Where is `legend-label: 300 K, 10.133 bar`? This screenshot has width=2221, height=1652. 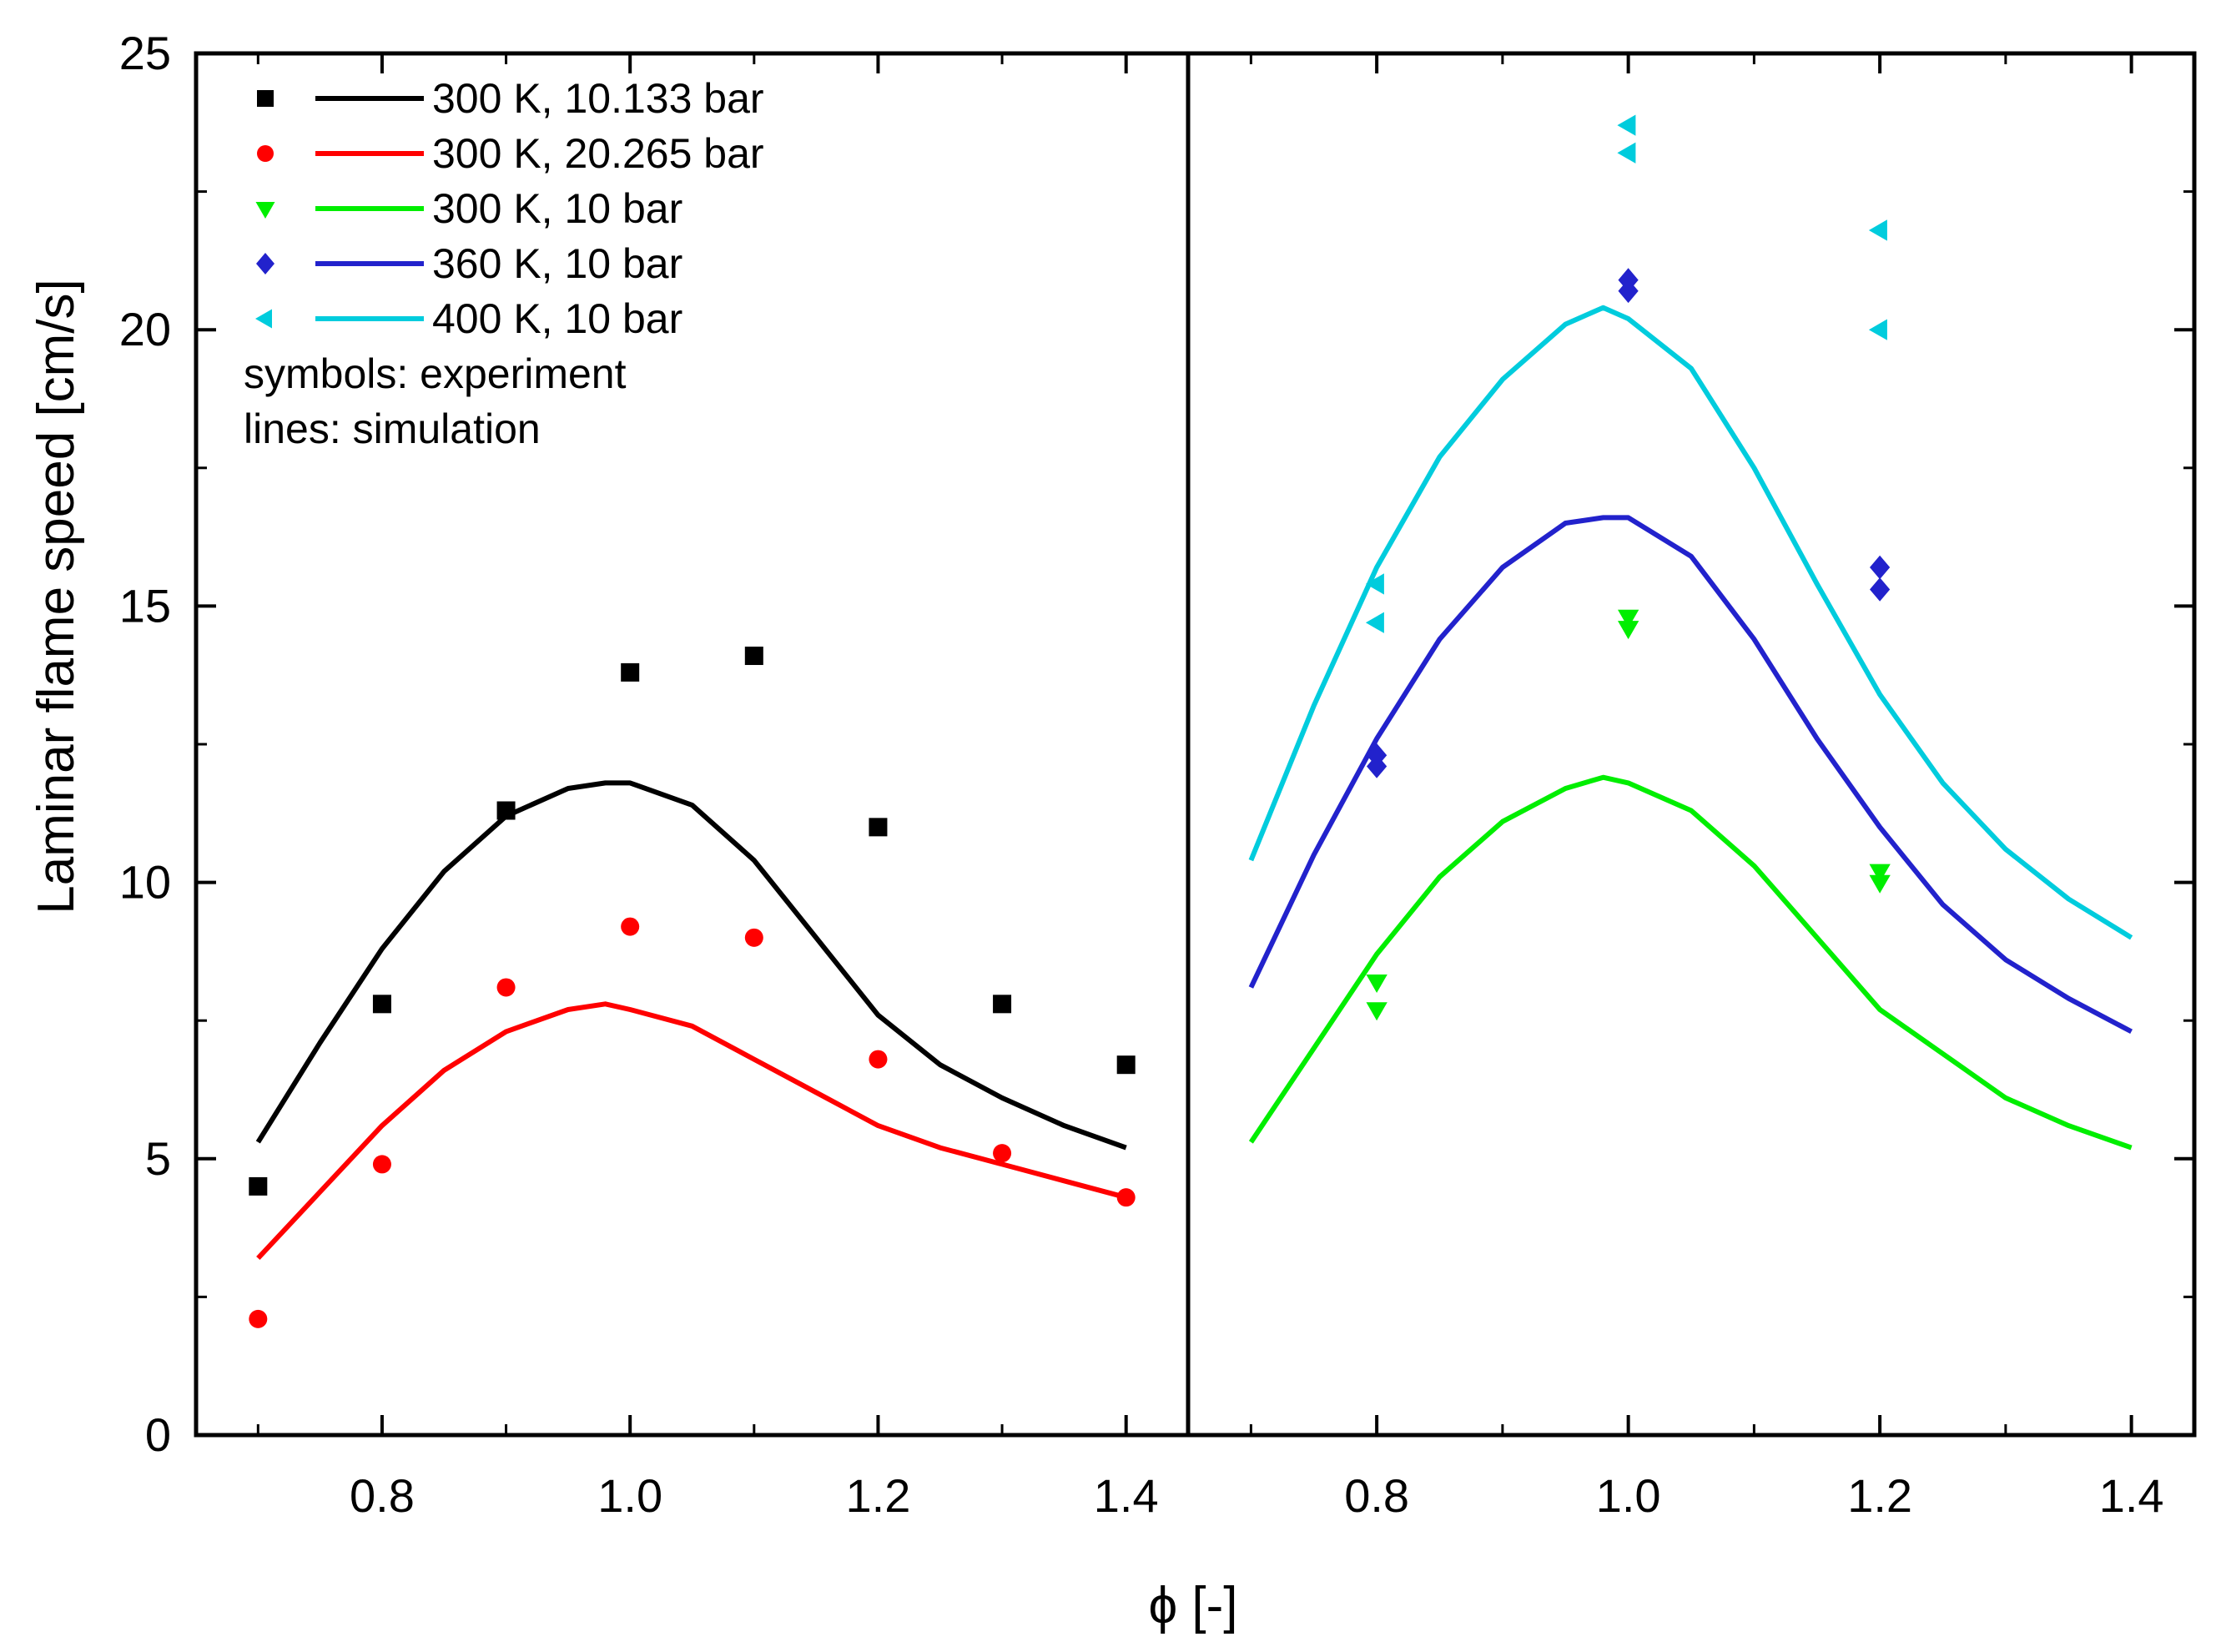 legend-label: 300 K, 10.133 bar is located at coordinates (598, 99).